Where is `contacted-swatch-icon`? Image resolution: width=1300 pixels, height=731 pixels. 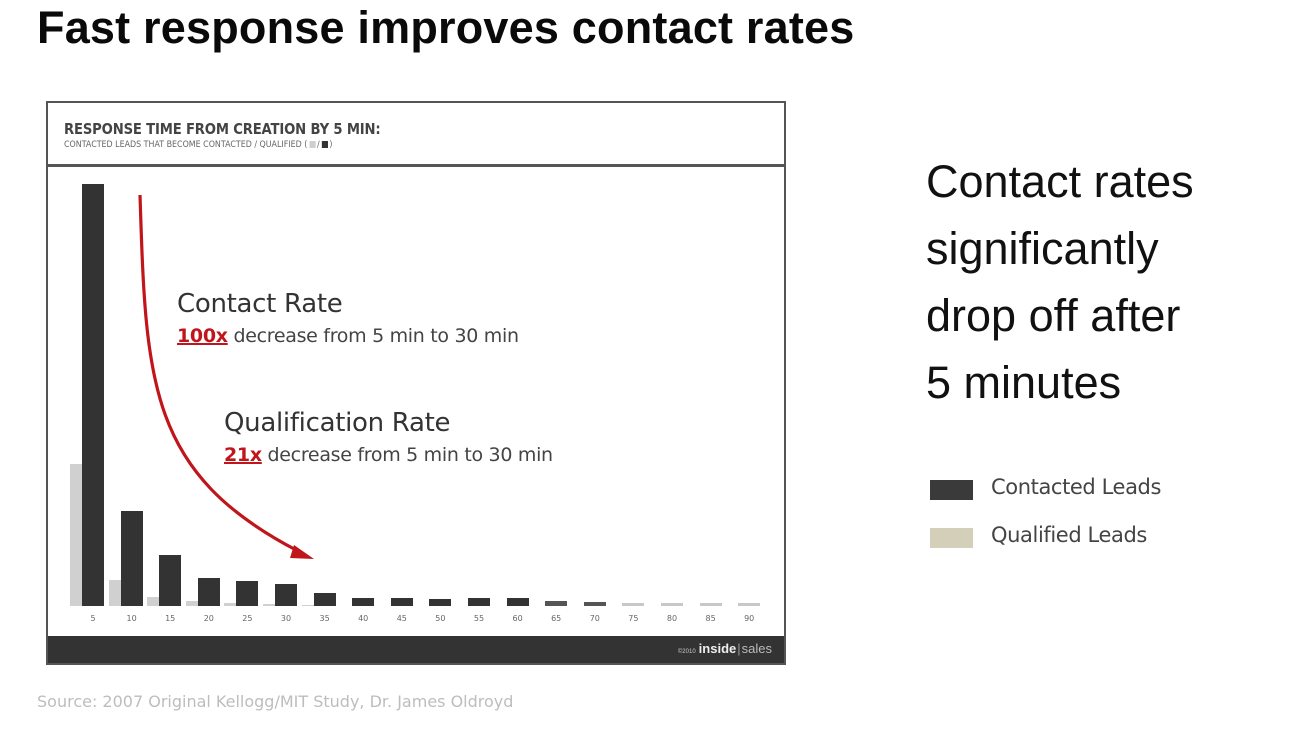 contacted-swatch-icon is located at coordinates (951, 490).